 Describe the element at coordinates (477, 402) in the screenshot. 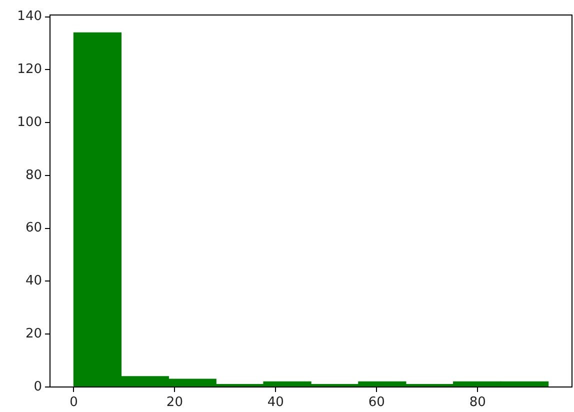

I see `x-tick-label: 80` at that location.